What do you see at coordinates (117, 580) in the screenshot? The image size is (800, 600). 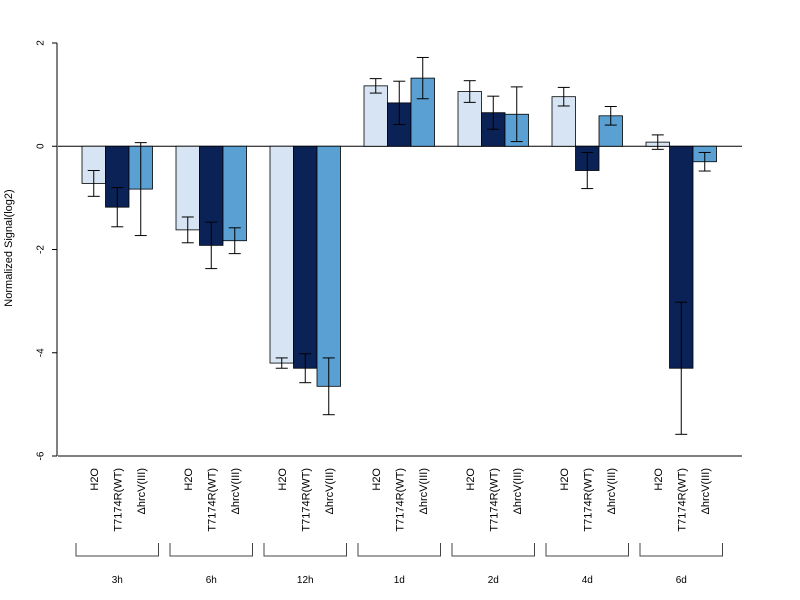 I see `group-label: 3h` at bounding box center [117, 580].